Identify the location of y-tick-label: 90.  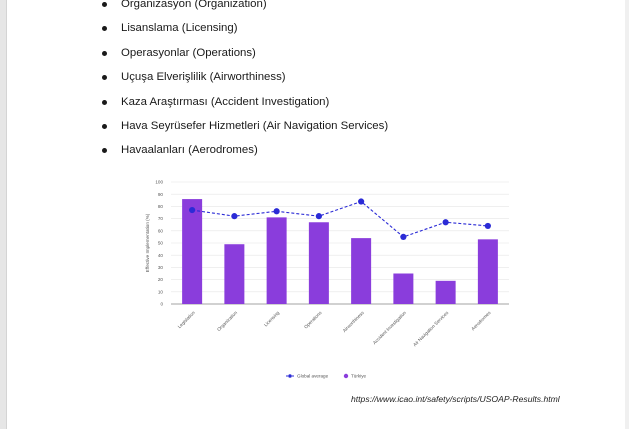
(161, 194).